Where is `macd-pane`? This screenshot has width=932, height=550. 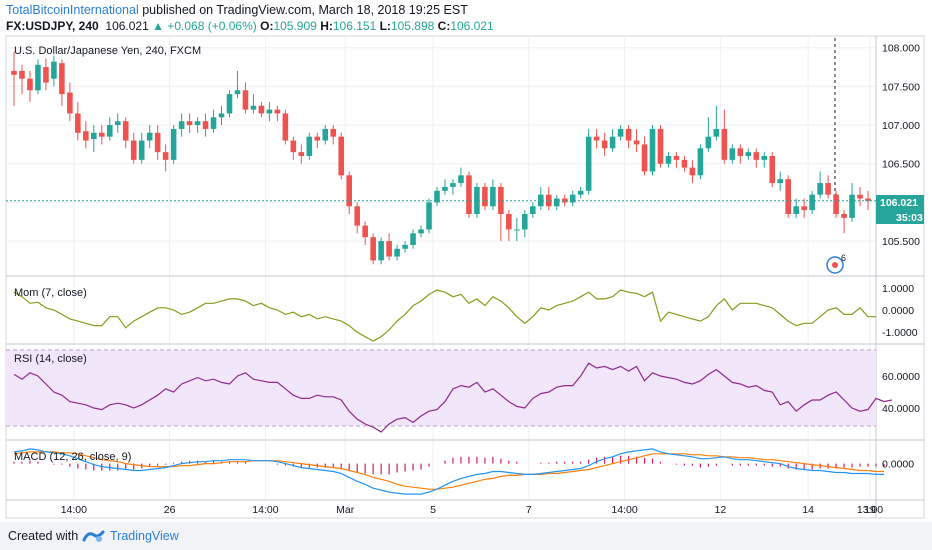 macd-pane is located at coordinates (449, 471).